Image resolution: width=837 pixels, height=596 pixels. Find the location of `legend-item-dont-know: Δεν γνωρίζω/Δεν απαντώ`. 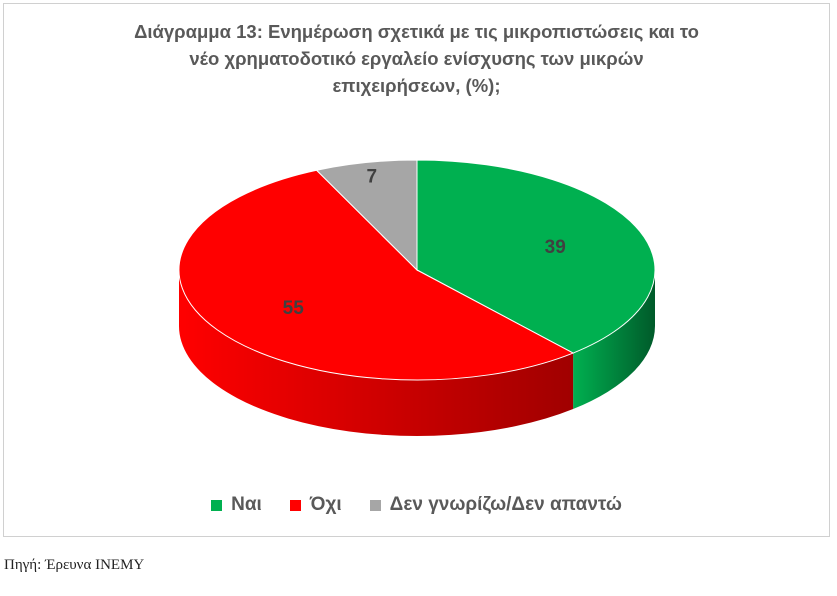

legend-item-dont-know: Δεν γνωρίζω/Δεν απαντώ is located at coordinates (495, 505).